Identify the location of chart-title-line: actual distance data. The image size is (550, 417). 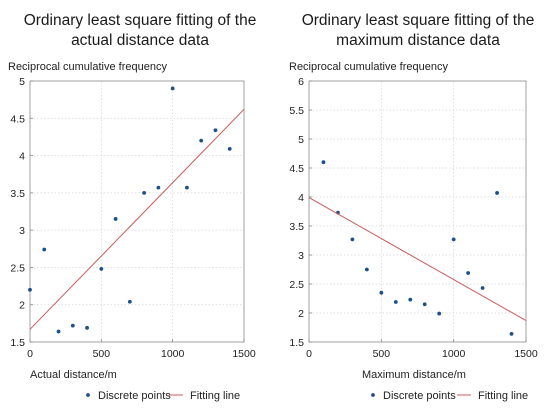
(140, 40).